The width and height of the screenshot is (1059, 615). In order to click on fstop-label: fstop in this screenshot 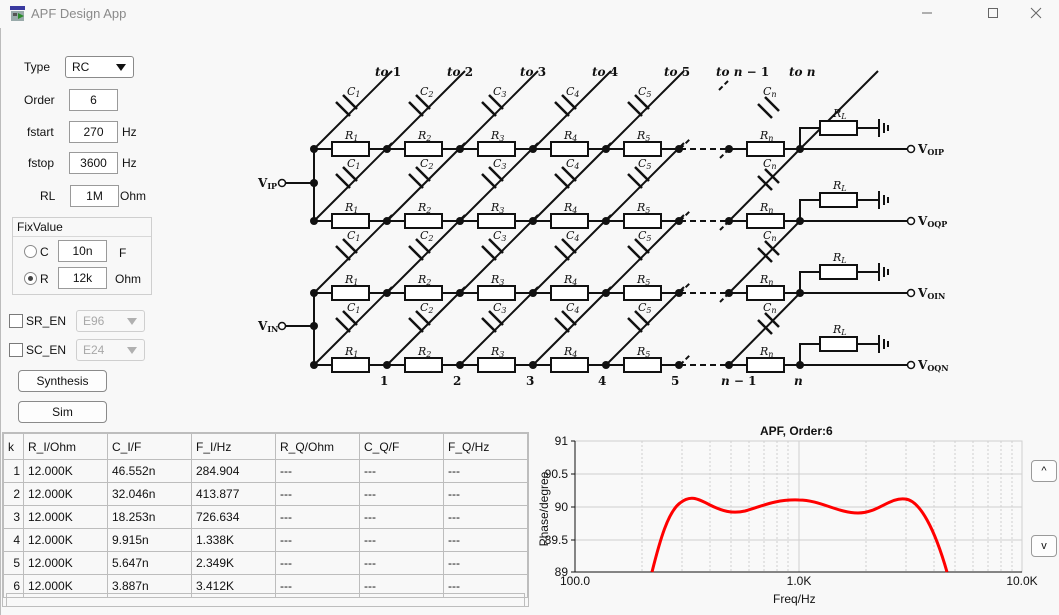, I will do `click(41, 163)`.